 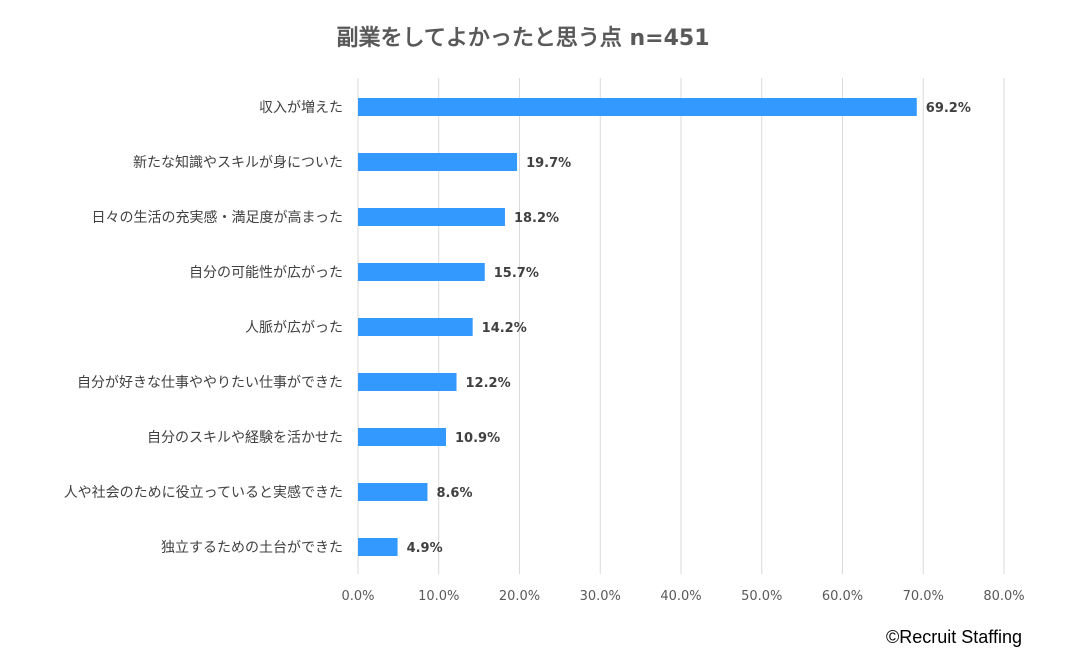 What do you see at coordinates (842, 596) in the screenshot?
I see `x-tick-label: 60.0%` at bounding box center [842, 596].